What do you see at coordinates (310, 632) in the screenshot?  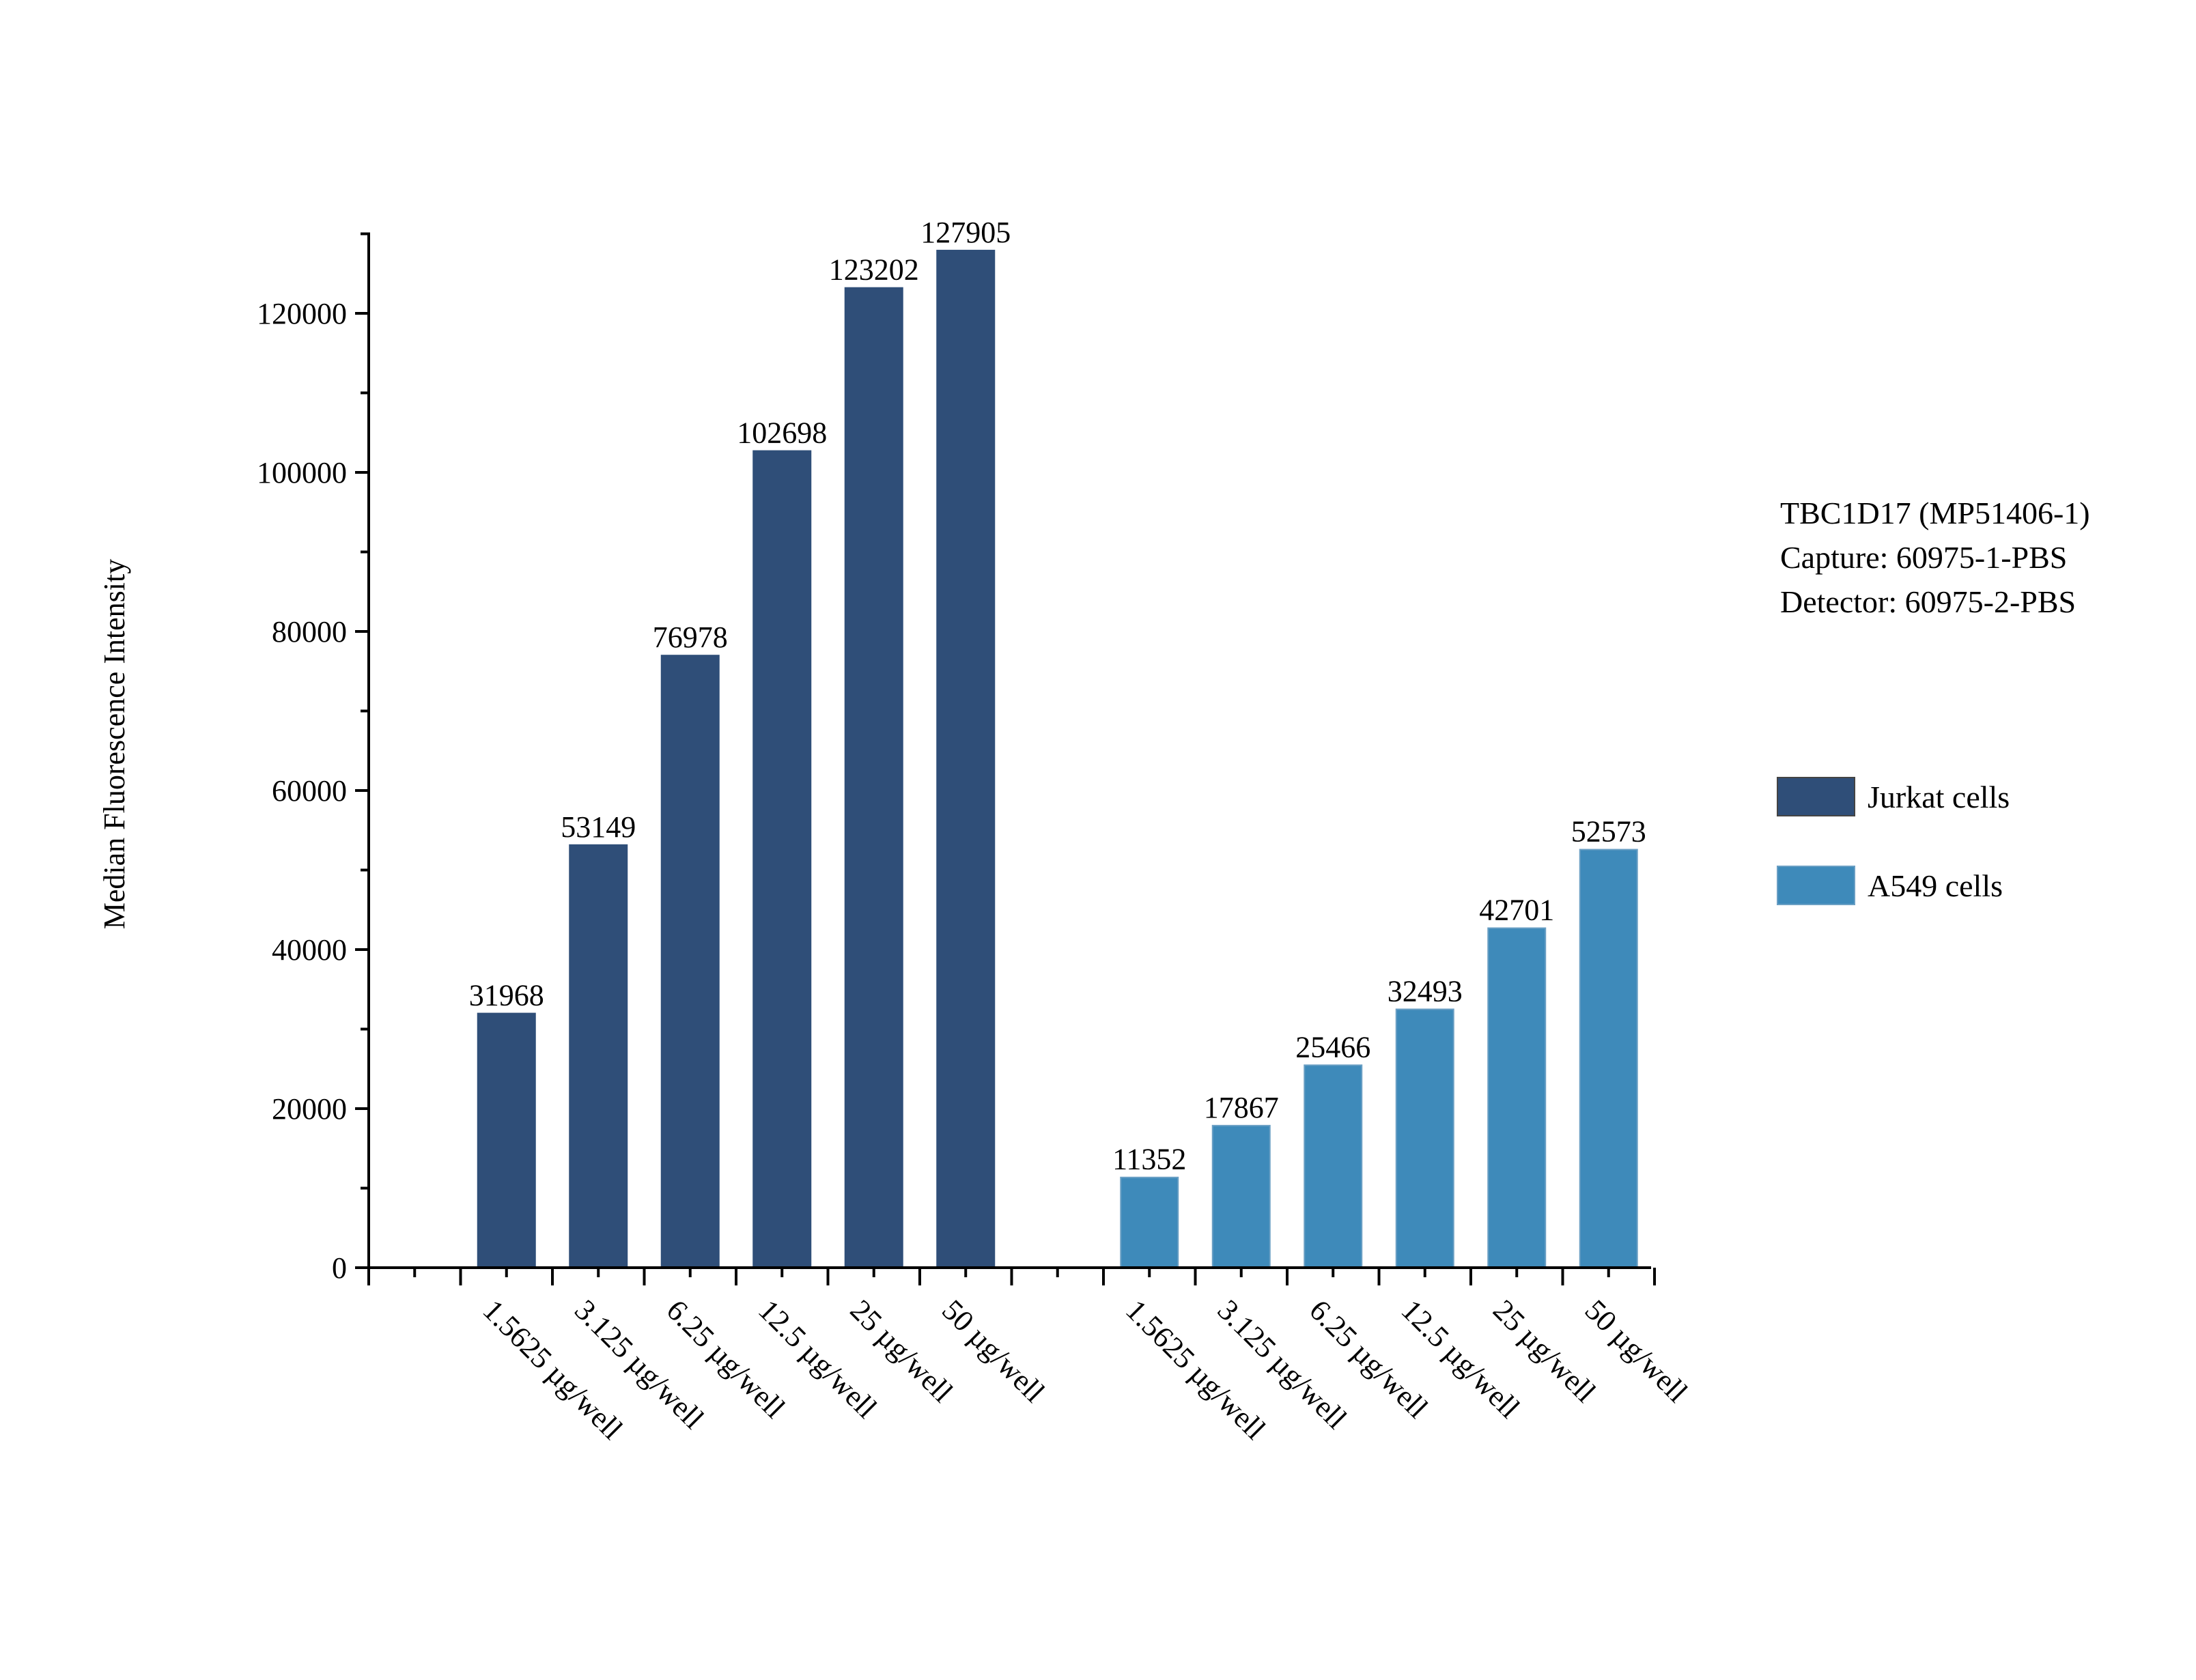 I see `y-tick-label: 80000` at bounding box center [310, 632].